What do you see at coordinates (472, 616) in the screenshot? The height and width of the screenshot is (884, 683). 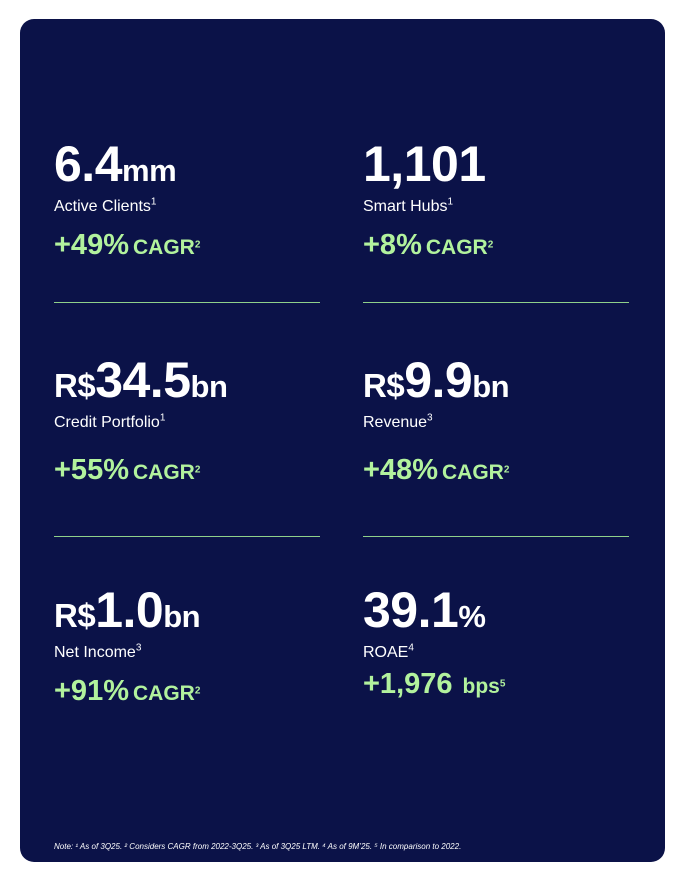 I see `value-suffix: %` at bounding box center [472, 616].